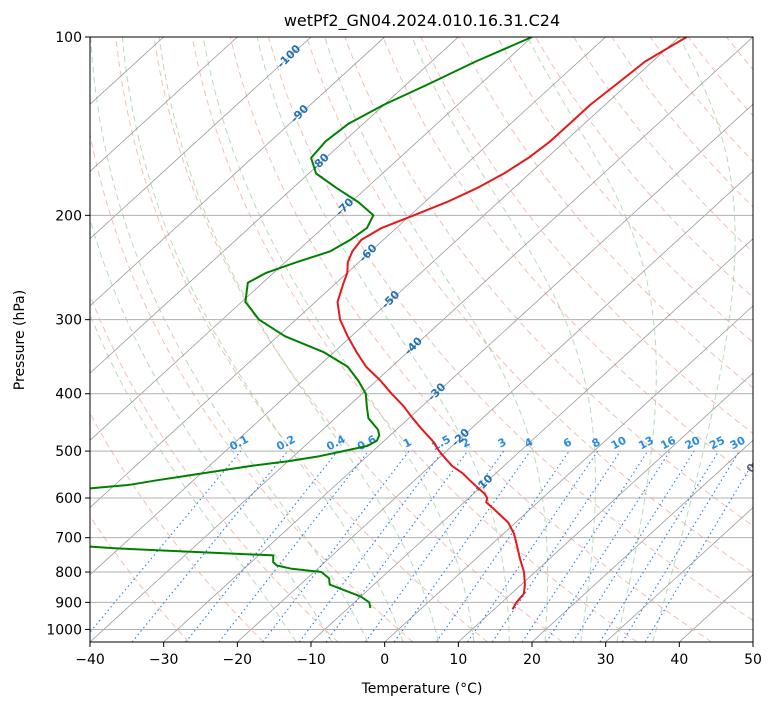  Describe the element at coordinates (68, 321) in the screenshot. I see `y-tick-label: 300` at that location.